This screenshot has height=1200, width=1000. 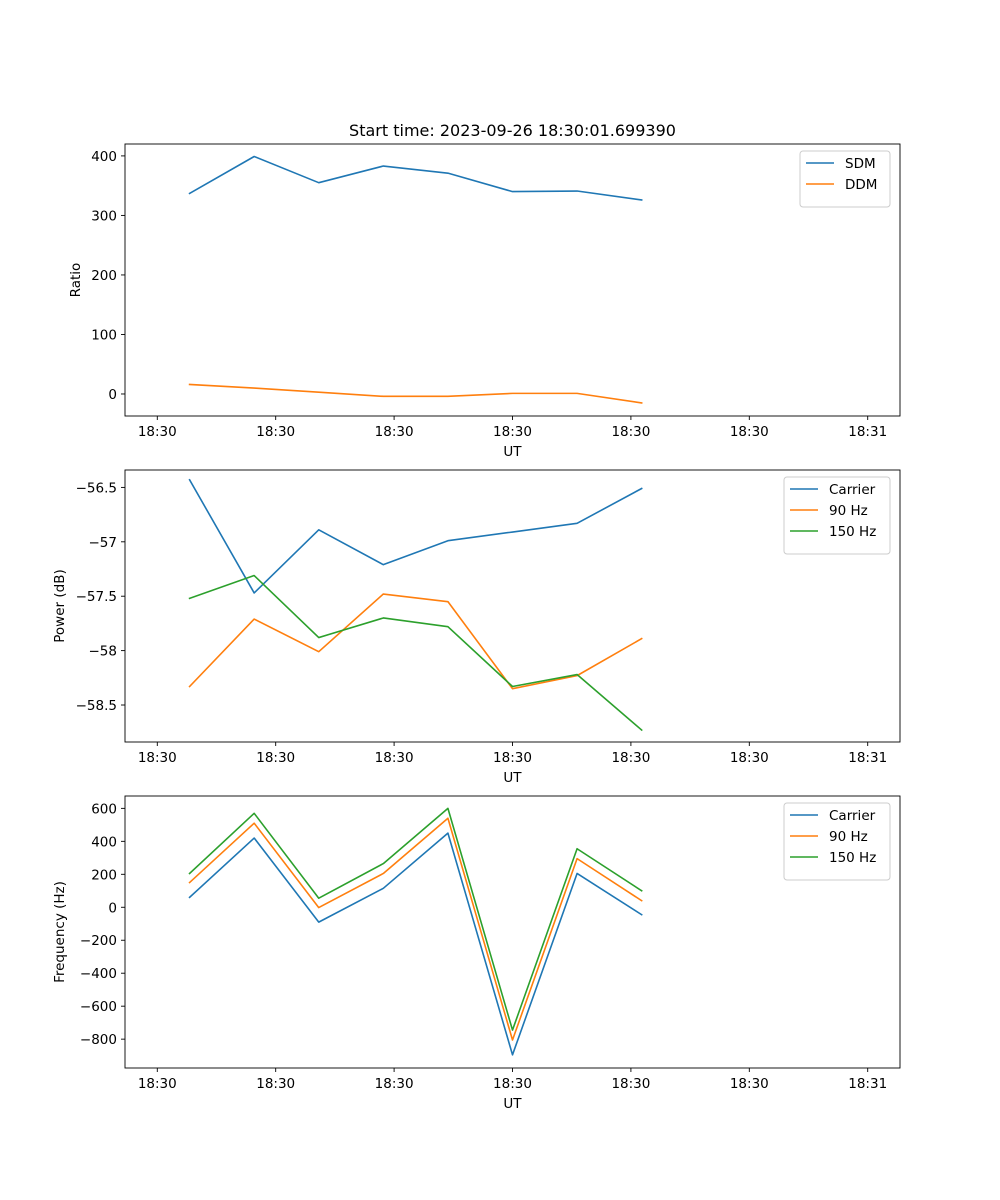 I want to click on legend-label: SDM, so click(x=860, y=164).